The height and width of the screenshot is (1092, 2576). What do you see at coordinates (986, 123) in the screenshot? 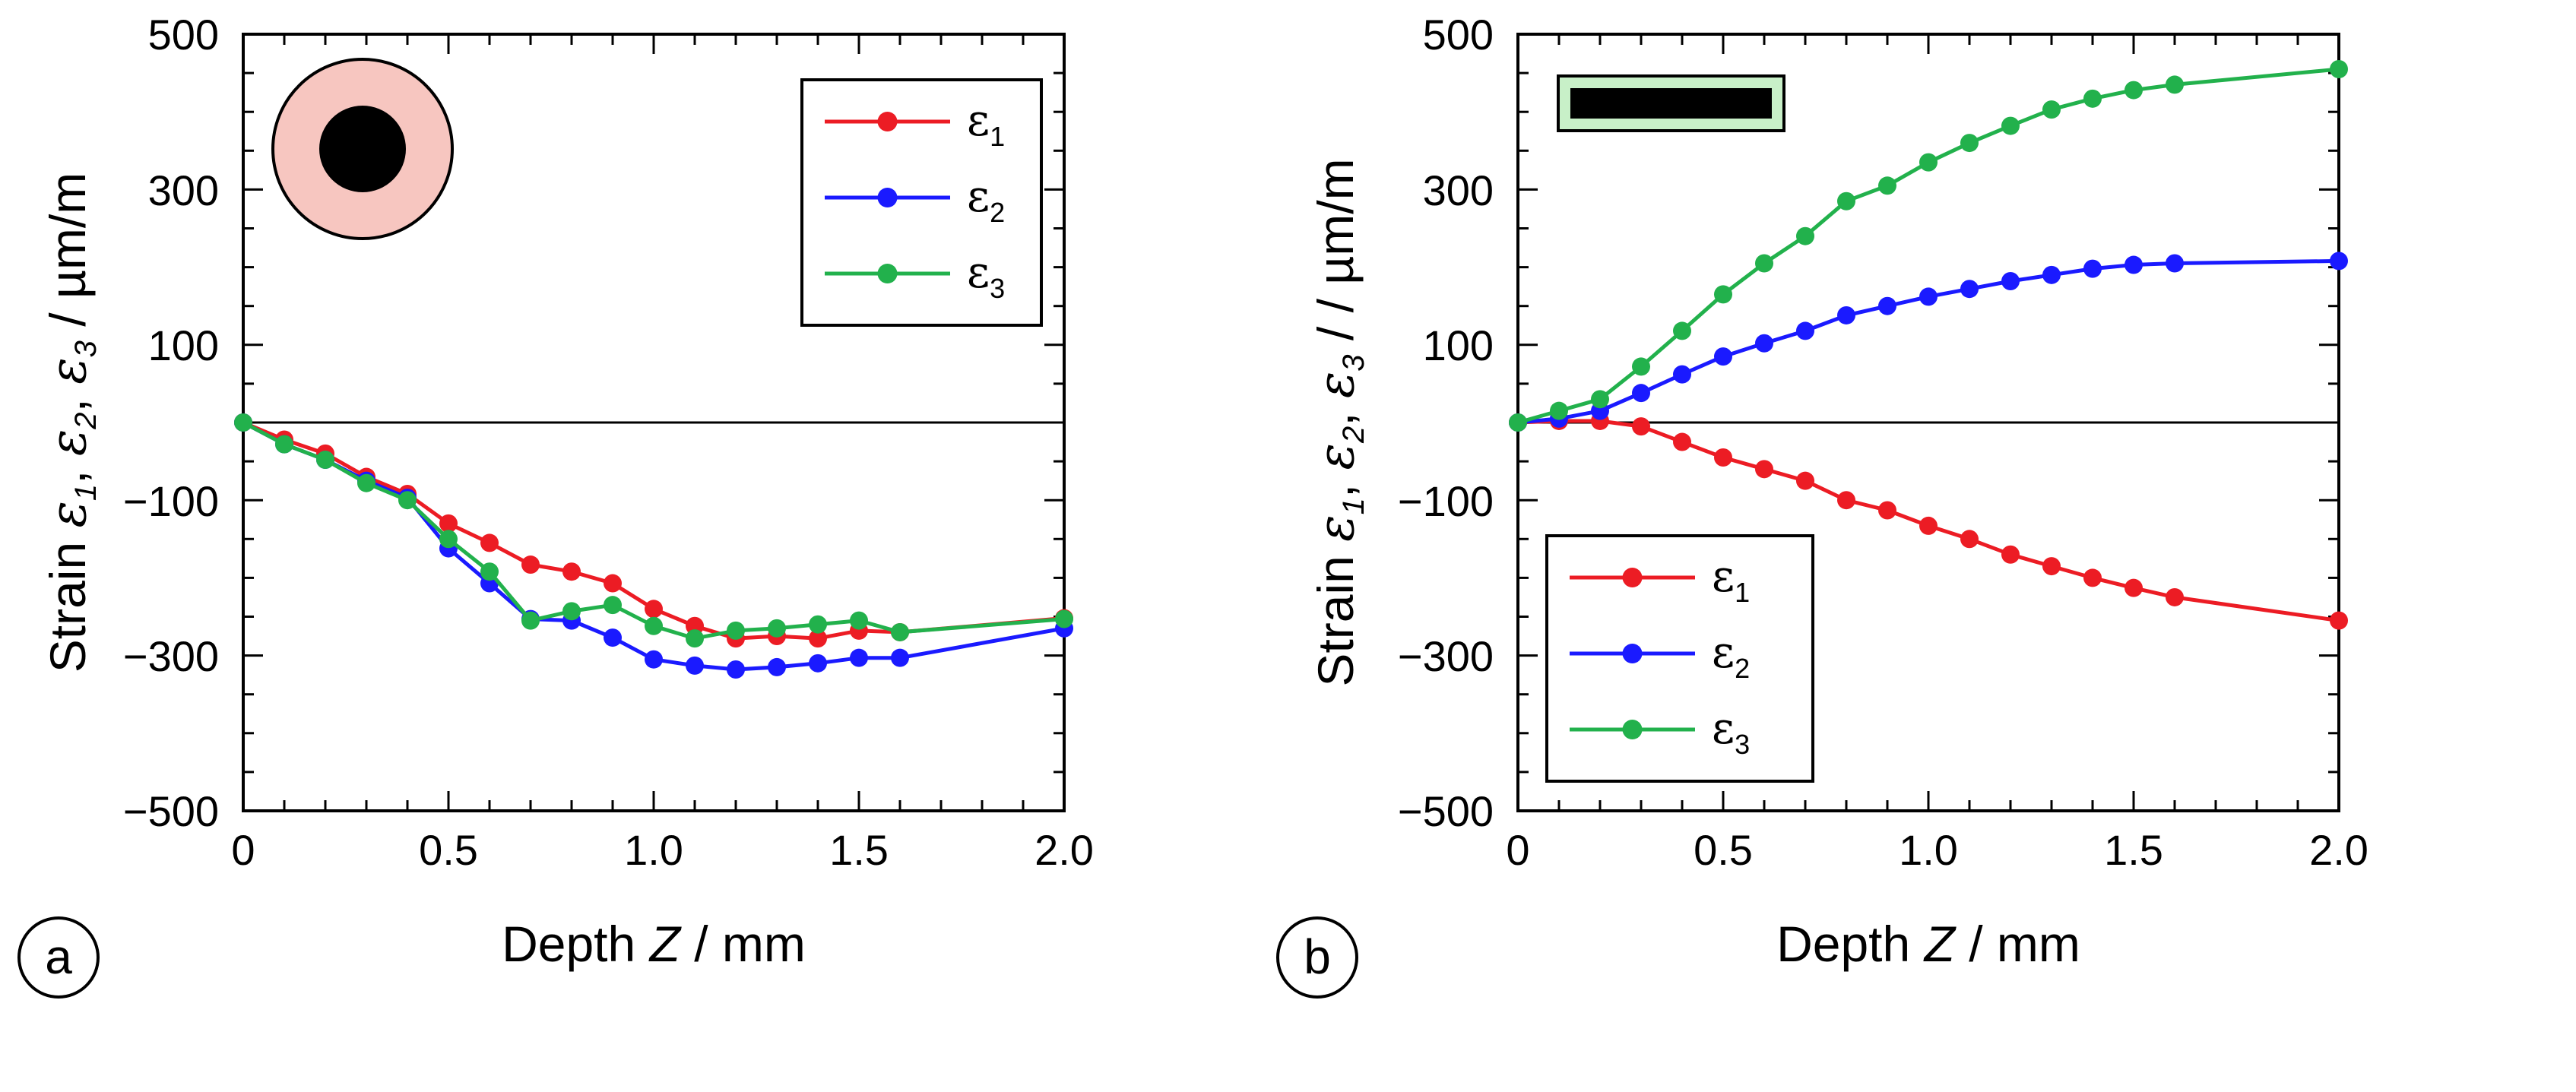
I see `legend-label-eps1: ε1` at bounding box center [986, 123].